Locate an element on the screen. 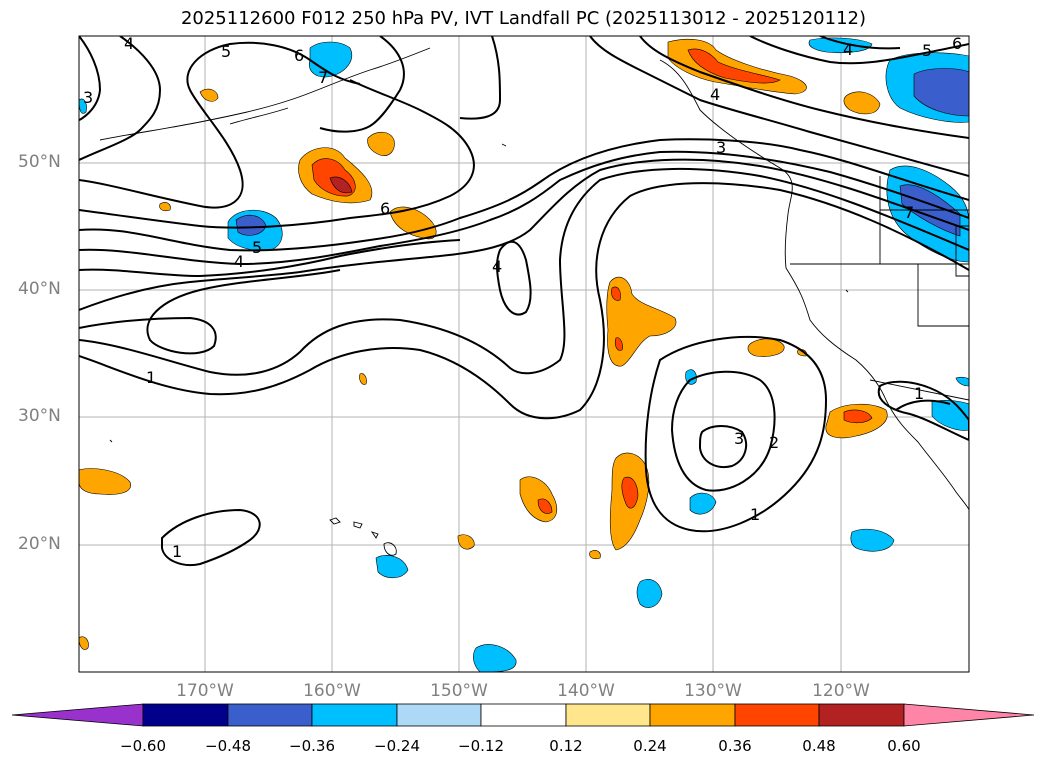 The image size is (1047, 765). colorbar-tick: −0.24 is located at coordinates (397, 746).